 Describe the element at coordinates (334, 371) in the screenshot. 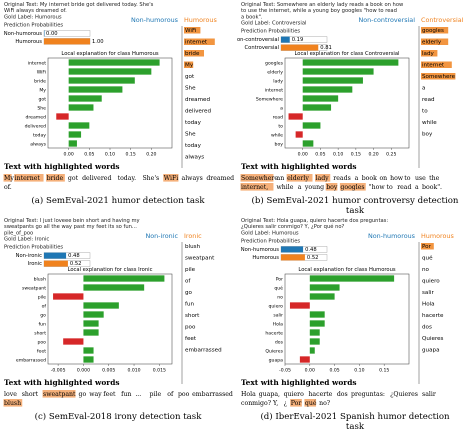

I see `x-tick-label: 0.05` at that location.